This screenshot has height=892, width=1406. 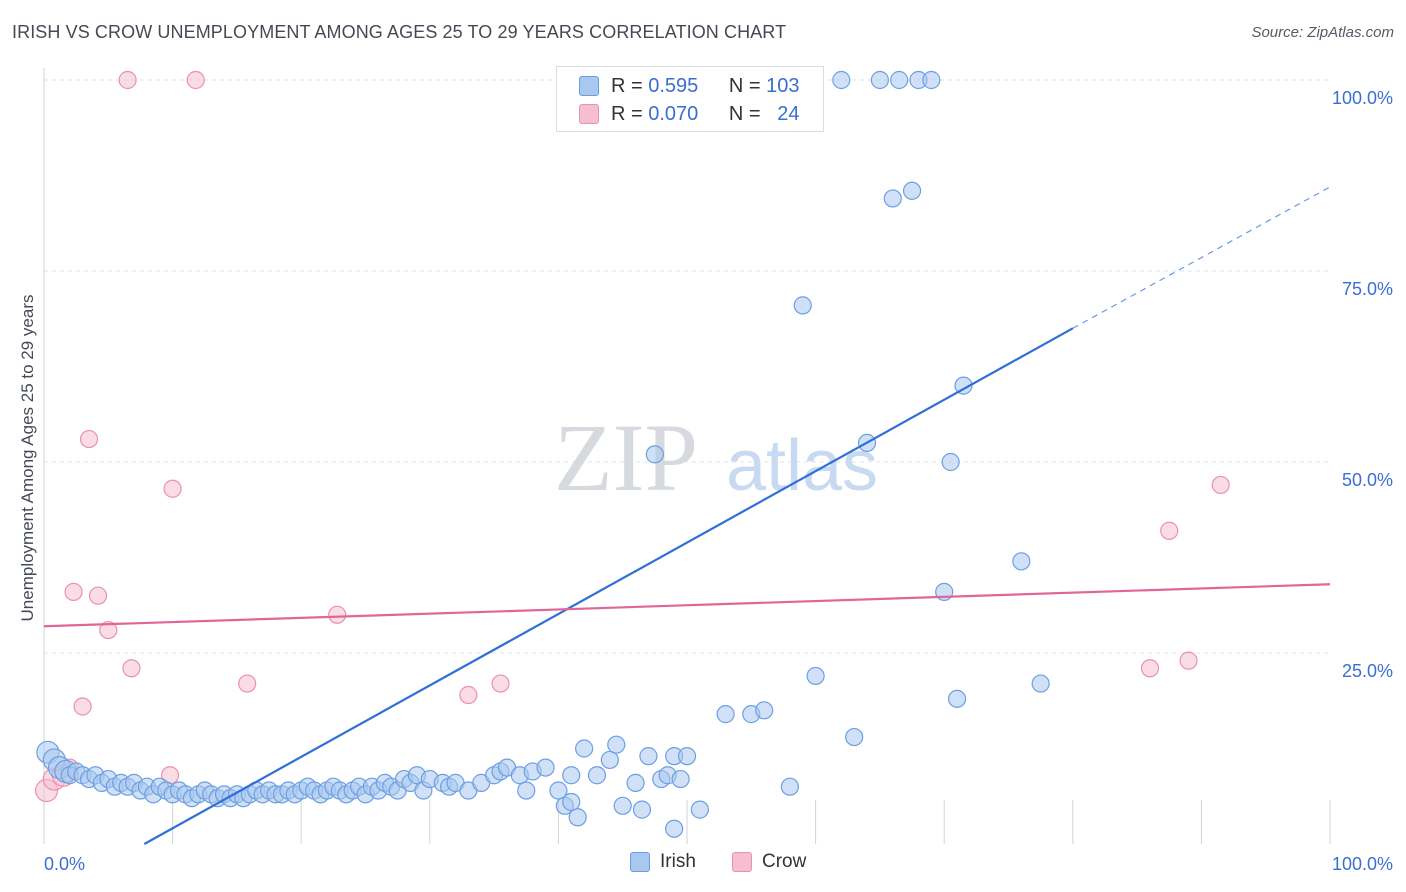 I want to click on correlation-legend: R = 0.595 N = 103 R = 0.070 N = 24, so click(x=690, y=99).